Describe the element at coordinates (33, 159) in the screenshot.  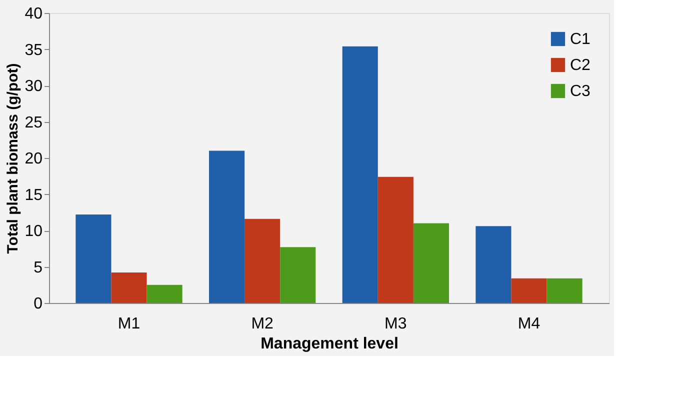
I see `y-tick-label: 20` at that location.